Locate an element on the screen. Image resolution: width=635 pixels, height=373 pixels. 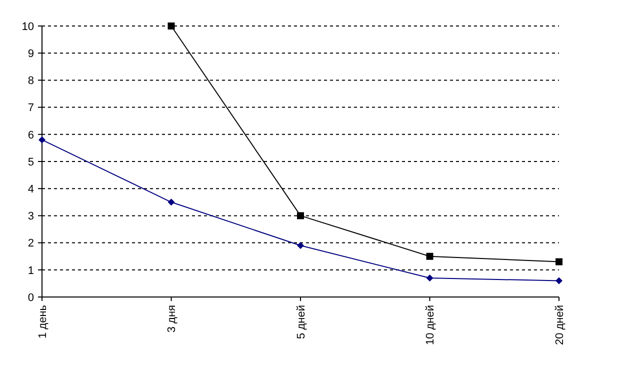
y-tick-label: 1 is located at coordinates (31, 270).